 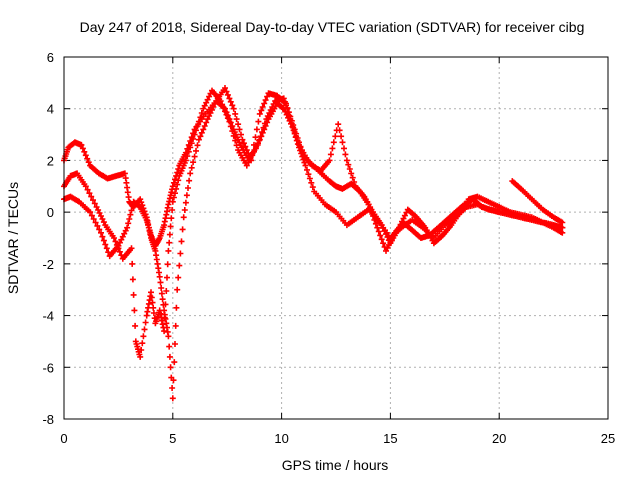 What do you see at coordinates (48, 316) in the screenshot?
I see `y-tick-label: -4` at bounding box center [48, 316].